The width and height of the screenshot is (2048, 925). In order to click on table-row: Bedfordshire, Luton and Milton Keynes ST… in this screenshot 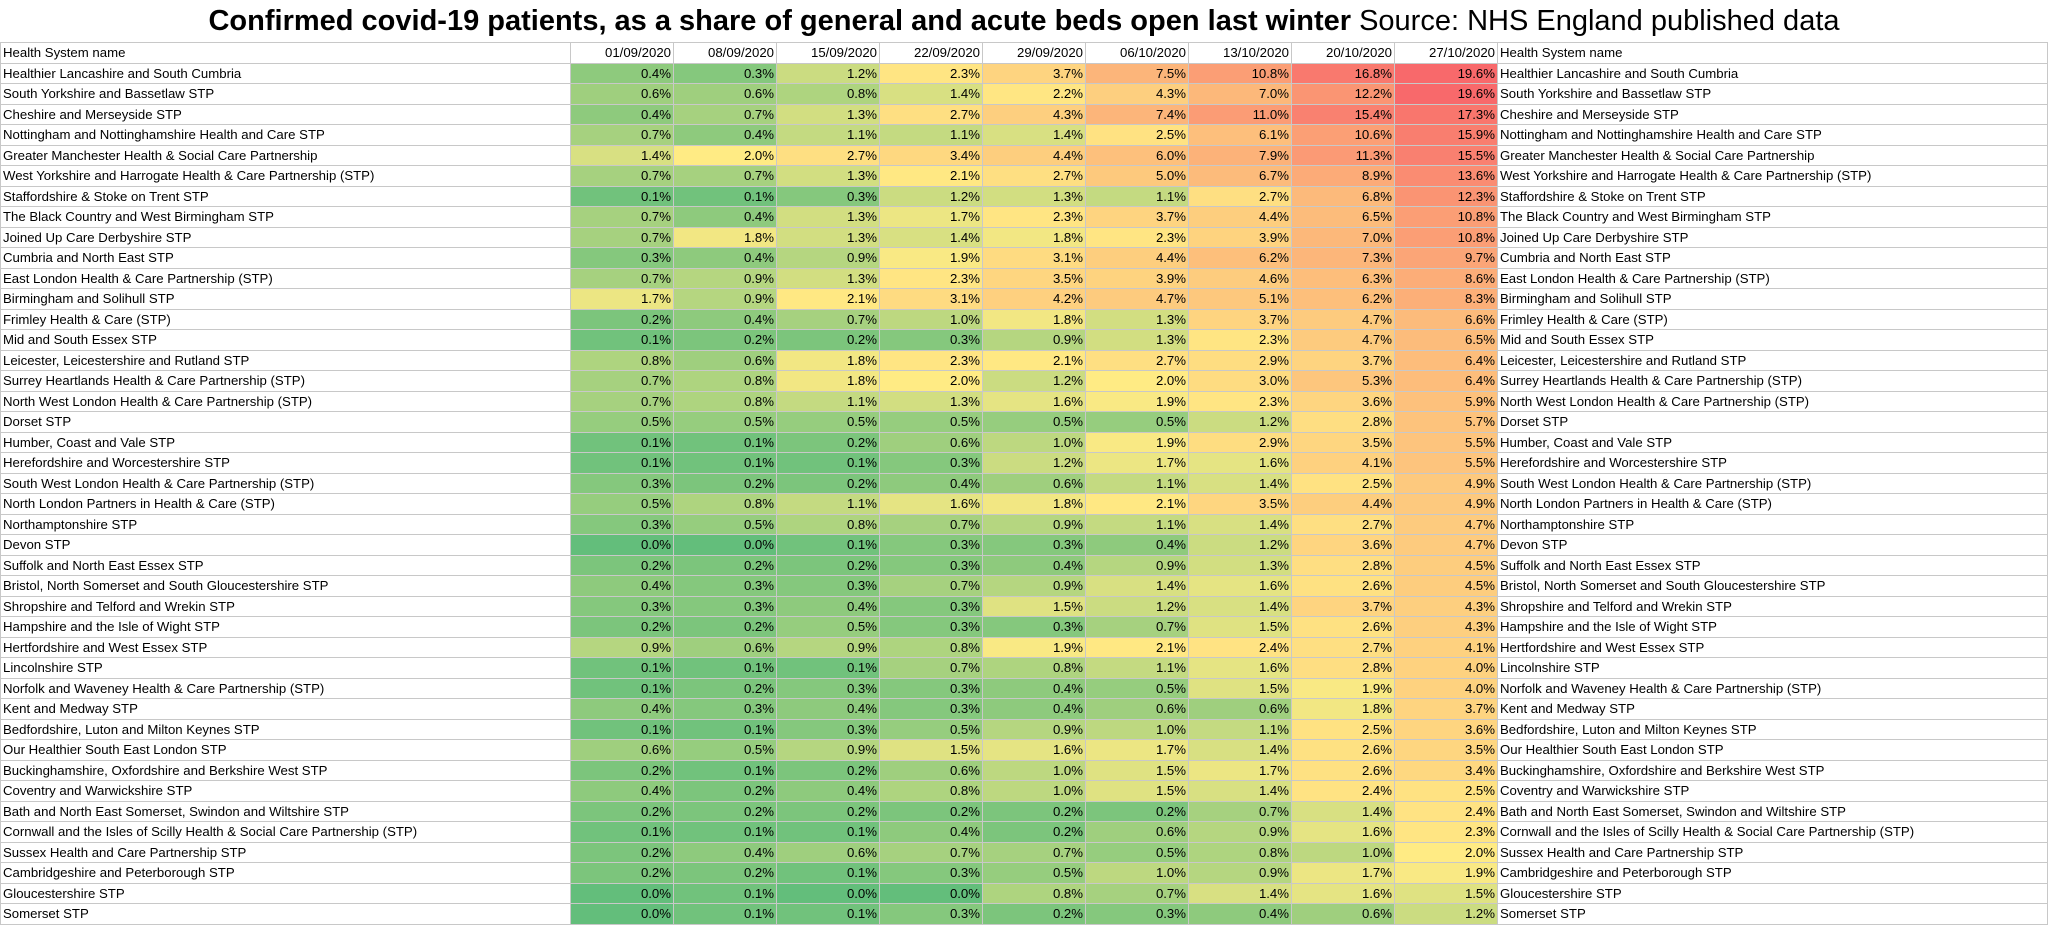, I will do `click(1024, 729)`.